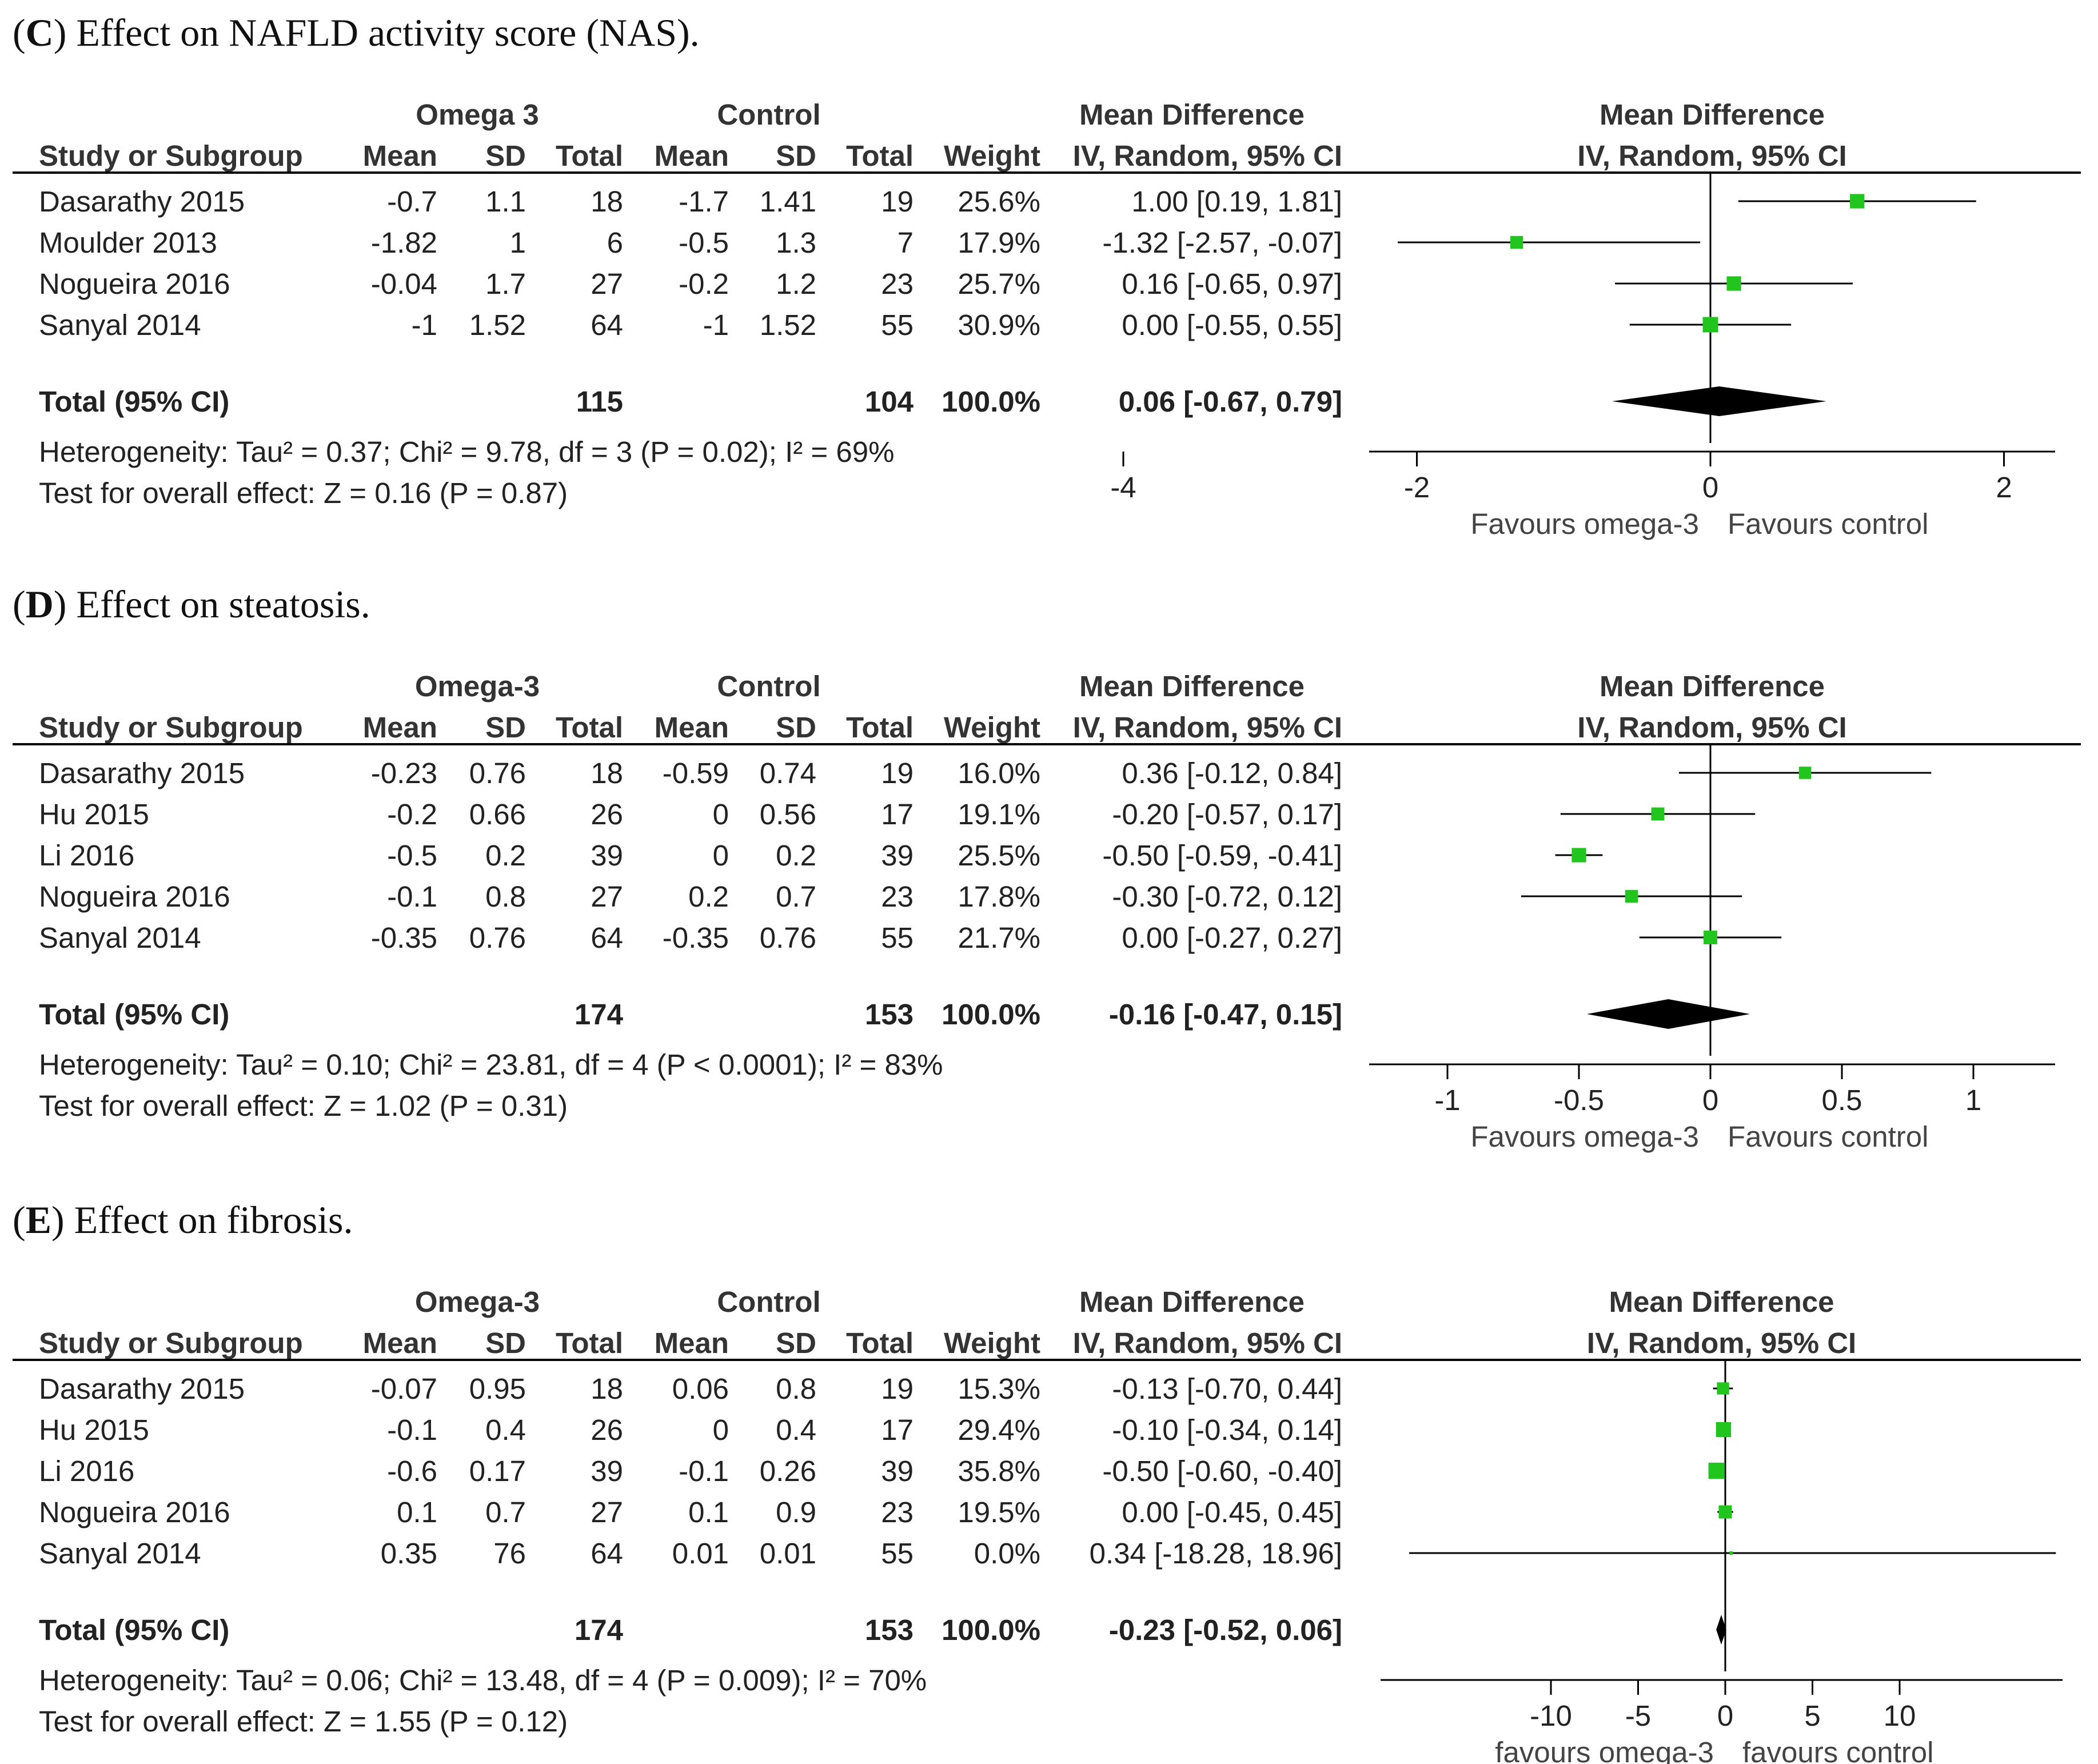  Describe the element at coordinates (1225, 1630) in the screenshot. I see `total-ci: -0.23 [-0.52, 0.06]` at that location.